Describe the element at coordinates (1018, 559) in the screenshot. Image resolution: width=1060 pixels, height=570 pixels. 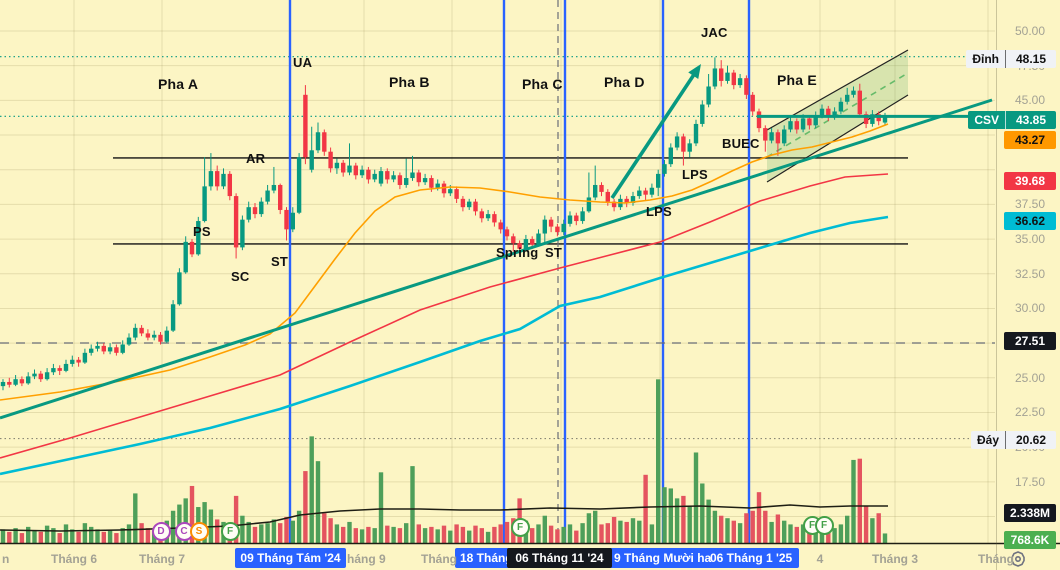
I see `axis-settings-gear-icon` at that location.